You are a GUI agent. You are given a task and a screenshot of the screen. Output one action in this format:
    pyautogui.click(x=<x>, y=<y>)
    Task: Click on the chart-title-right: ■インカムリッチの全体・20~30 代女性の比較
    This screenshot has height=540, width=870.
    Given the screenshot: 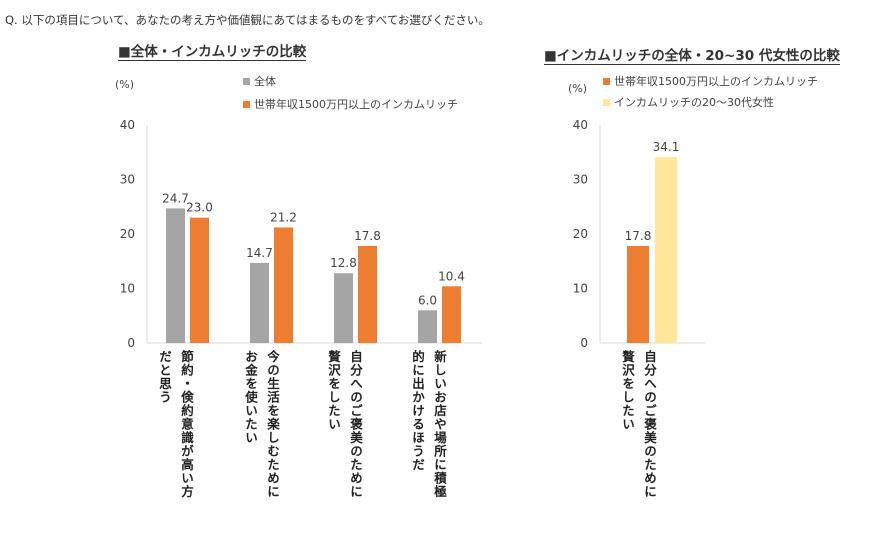 What is the action you would take?
    pyautogui.click(x=692, y=56)
    